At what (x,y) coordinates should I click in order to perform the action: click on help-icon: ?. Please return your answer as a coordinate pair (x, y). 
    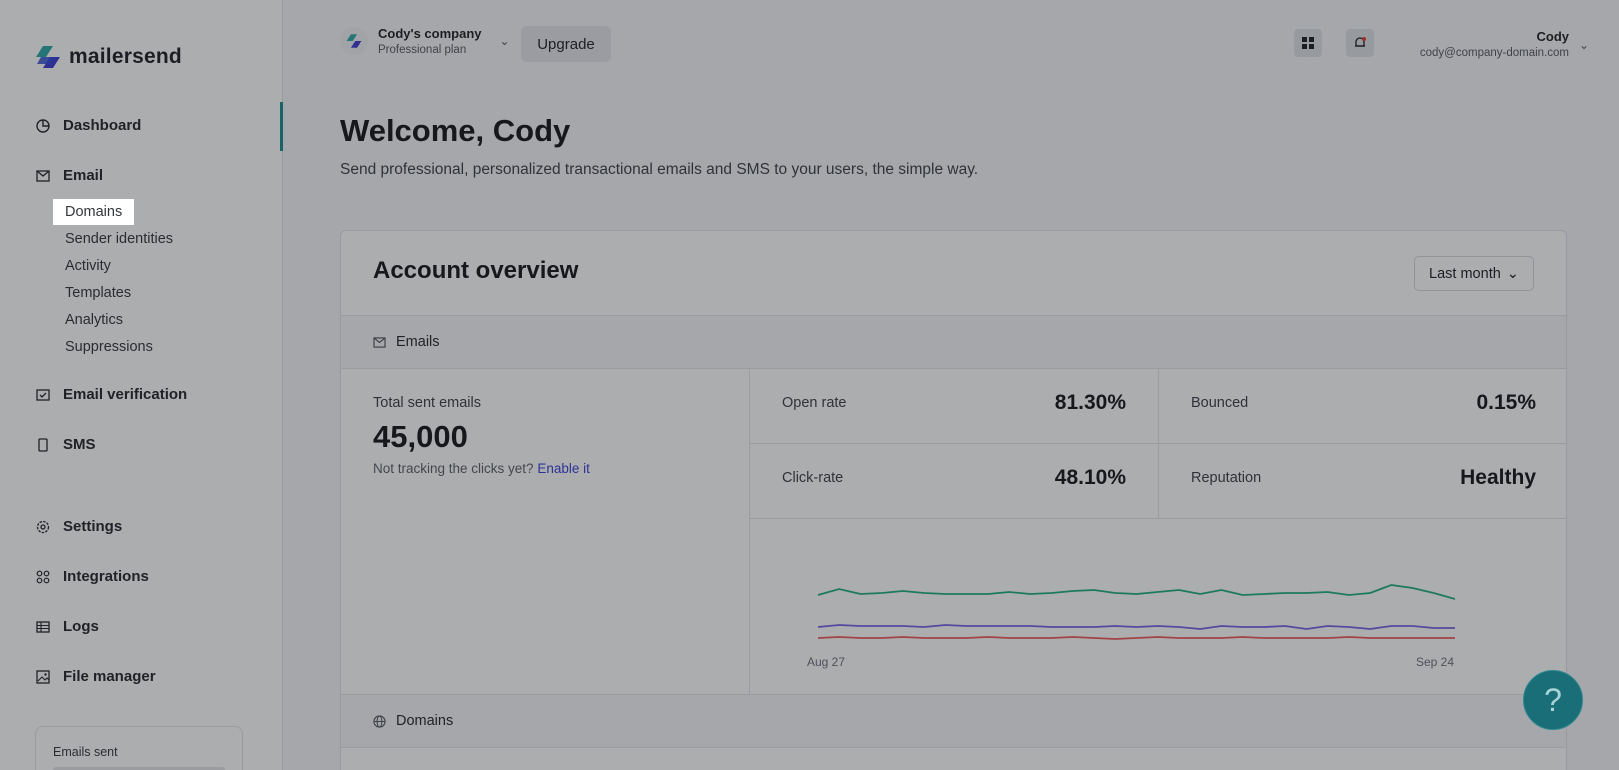
    Looking at the image, I should click on (1553, 699).